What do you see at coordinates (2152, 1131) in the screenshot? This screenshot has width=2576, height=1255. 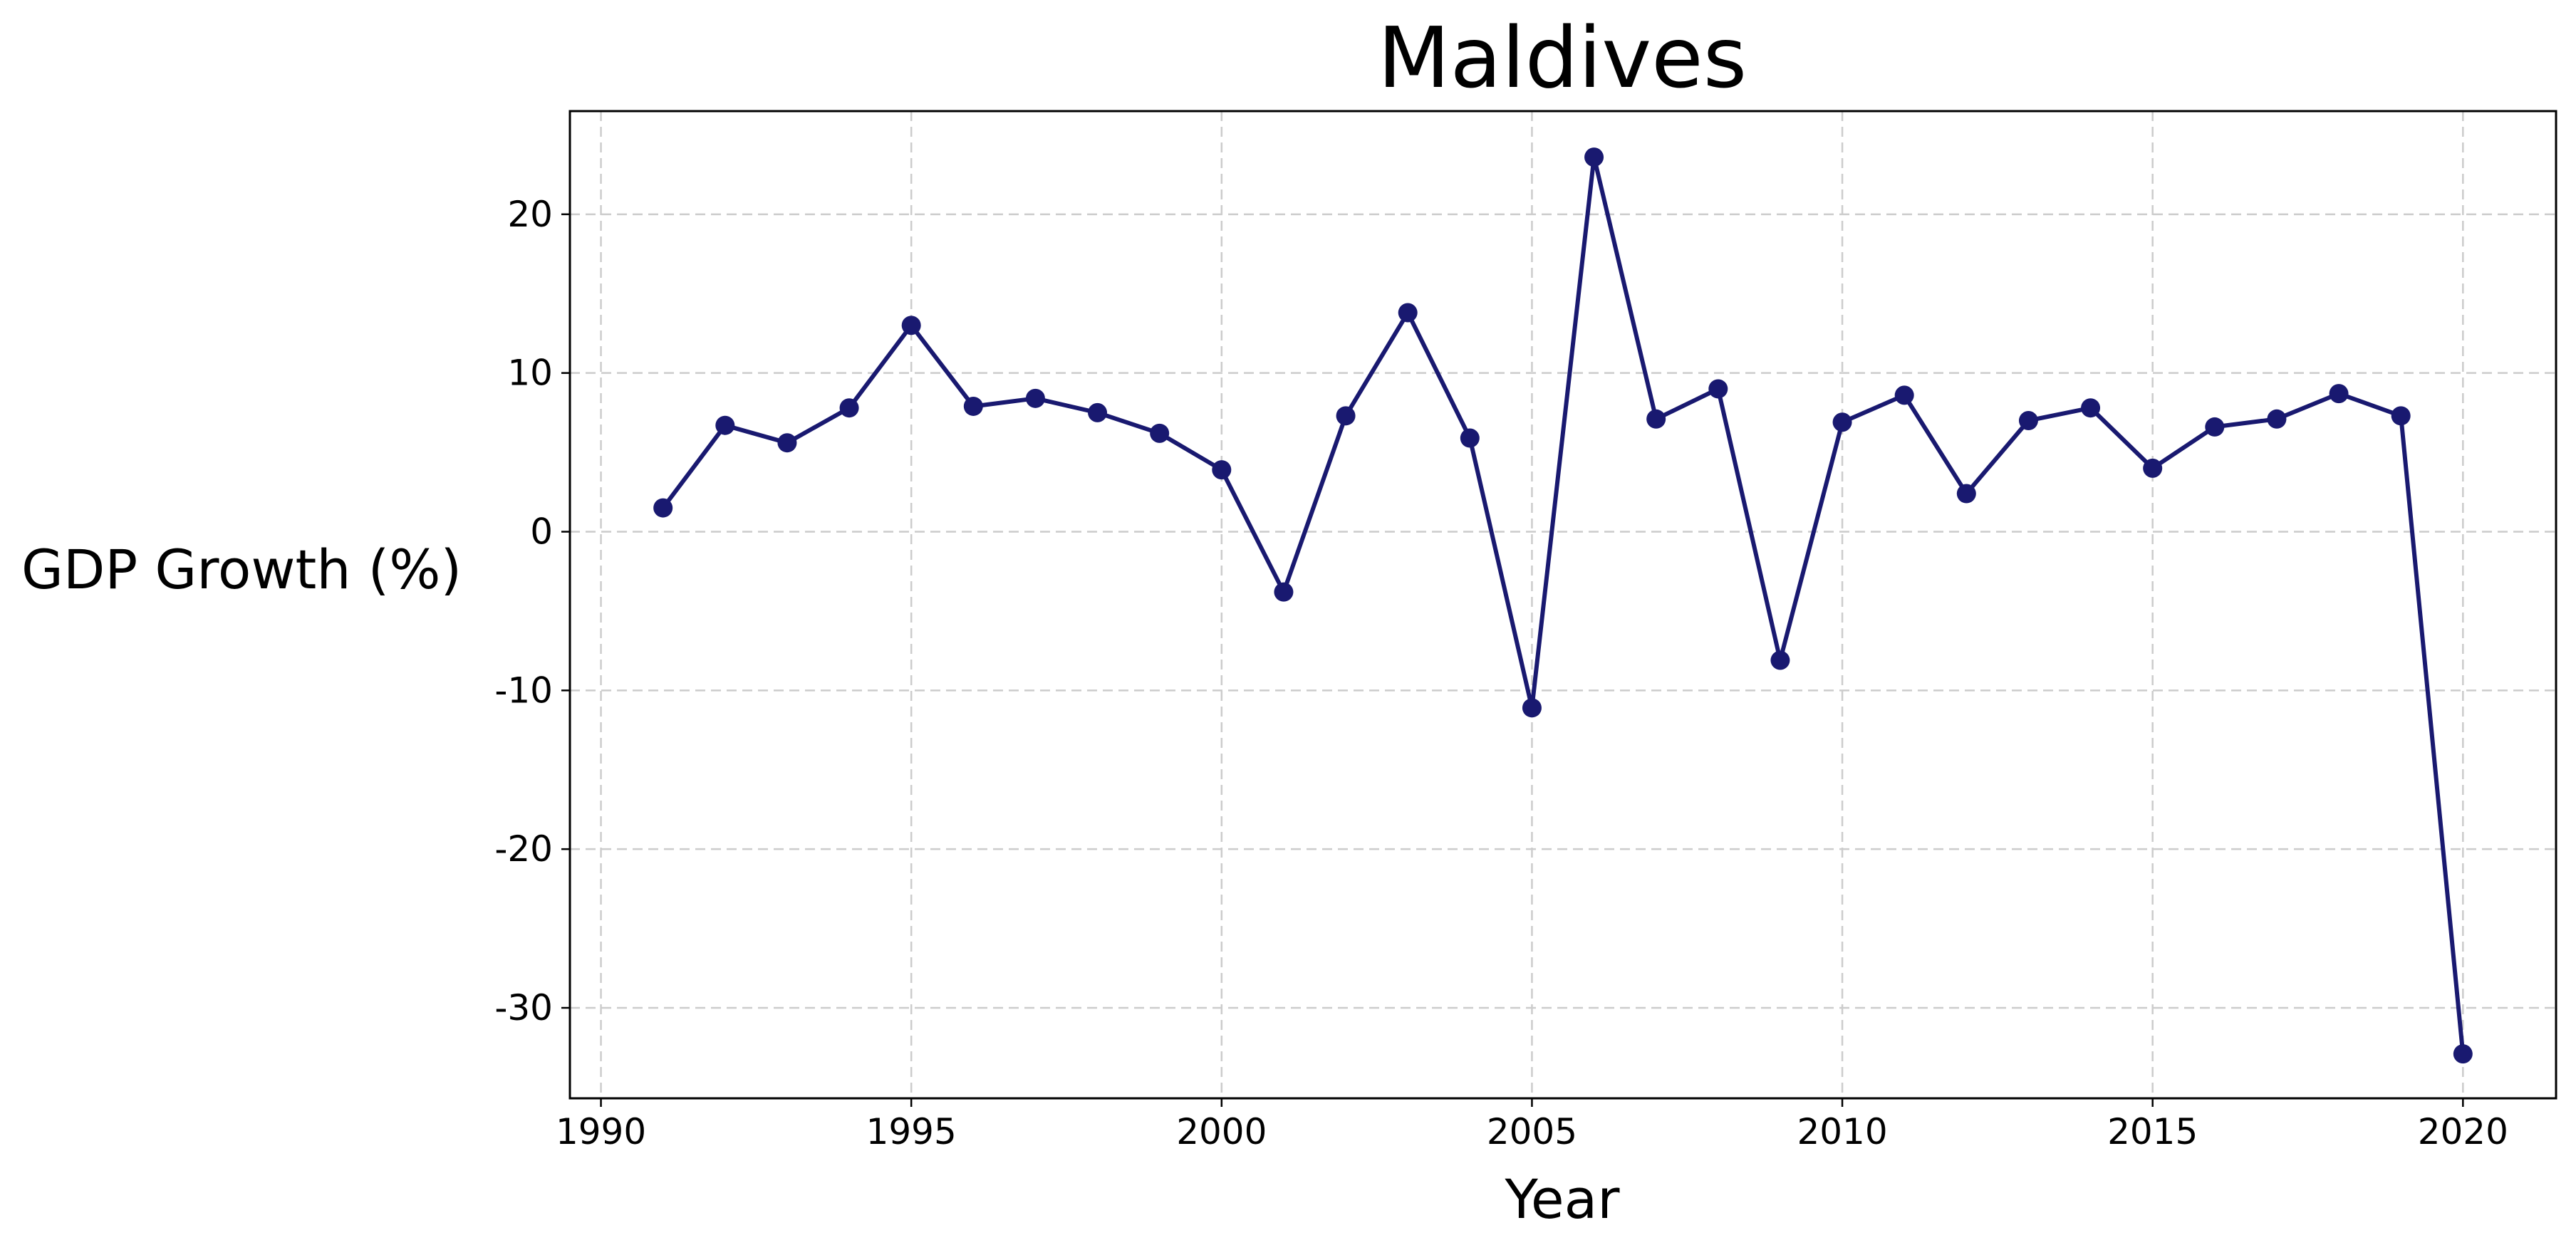 I see `x-tick-label: 2015` at bounding box center [2152, 1131].